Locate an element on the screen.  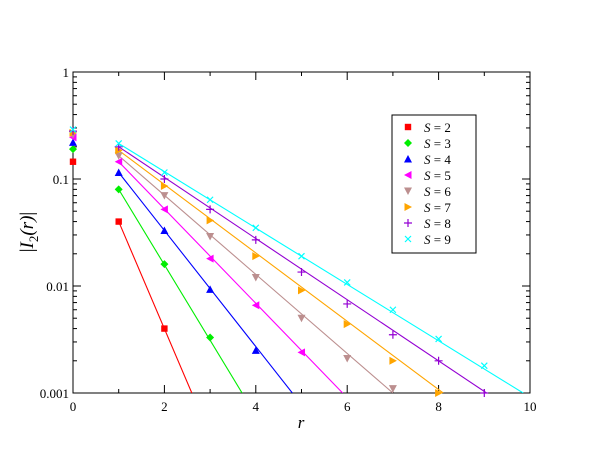
x-tick-label: 6 is located at coordinates (347, 406).